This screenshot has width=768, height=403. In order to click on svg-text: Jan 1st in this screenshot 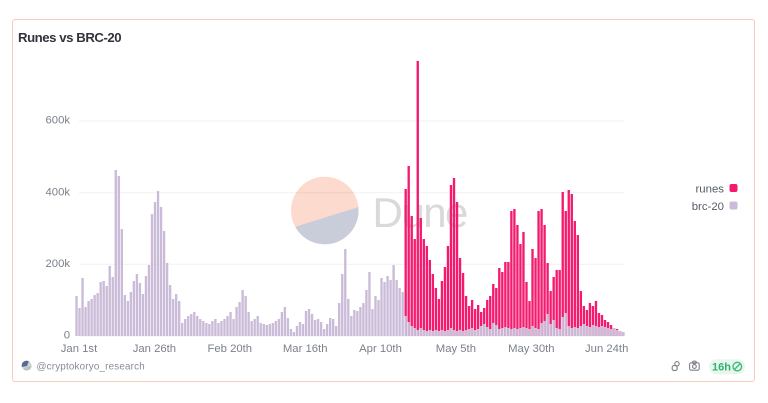, I will do `click(79, 349)`.